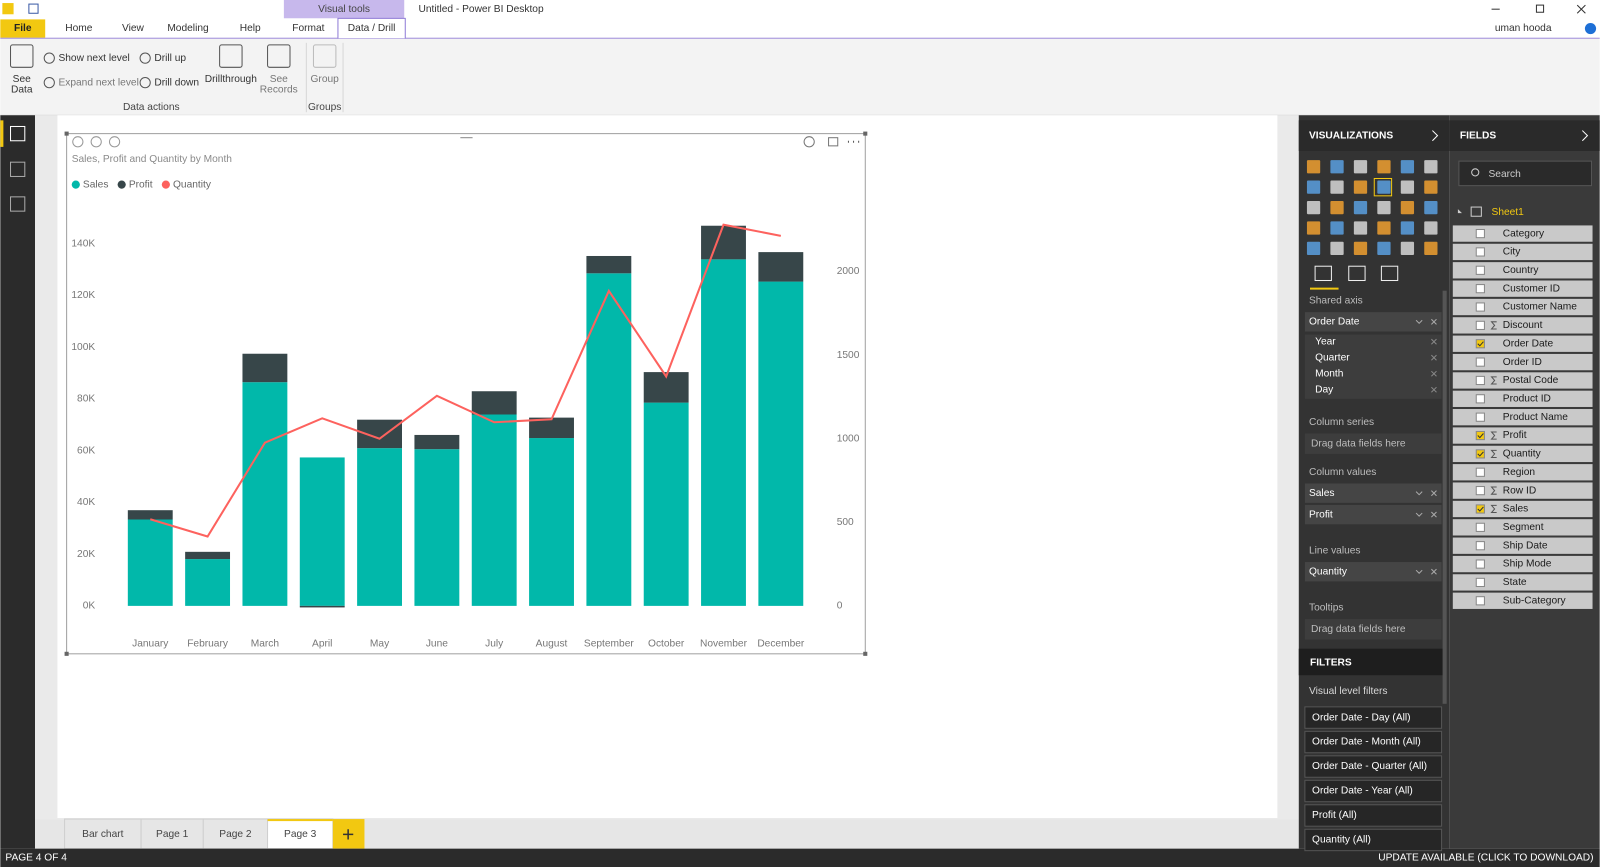 This screenshot has width=1600, height=867. Describe the element at coordinates (1341, 840) in the screenshot. I see `filter-name: Quantity (All)` at that location.